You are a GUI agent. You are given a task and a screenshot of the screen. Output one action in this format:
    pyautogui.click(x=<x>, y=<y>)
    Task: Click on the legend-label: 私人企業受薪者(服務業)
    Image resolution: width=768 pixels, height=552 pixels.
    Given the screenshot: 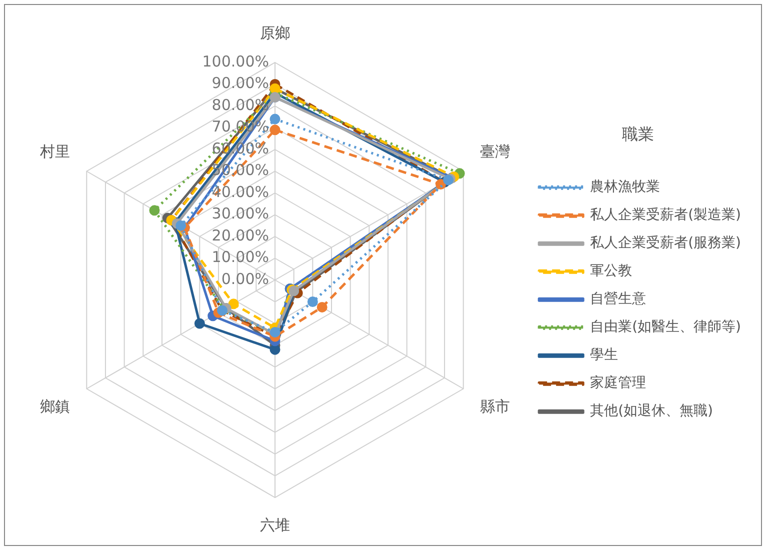 What is the action you would take?
    pyautogui.click(x=666, y=243)
    